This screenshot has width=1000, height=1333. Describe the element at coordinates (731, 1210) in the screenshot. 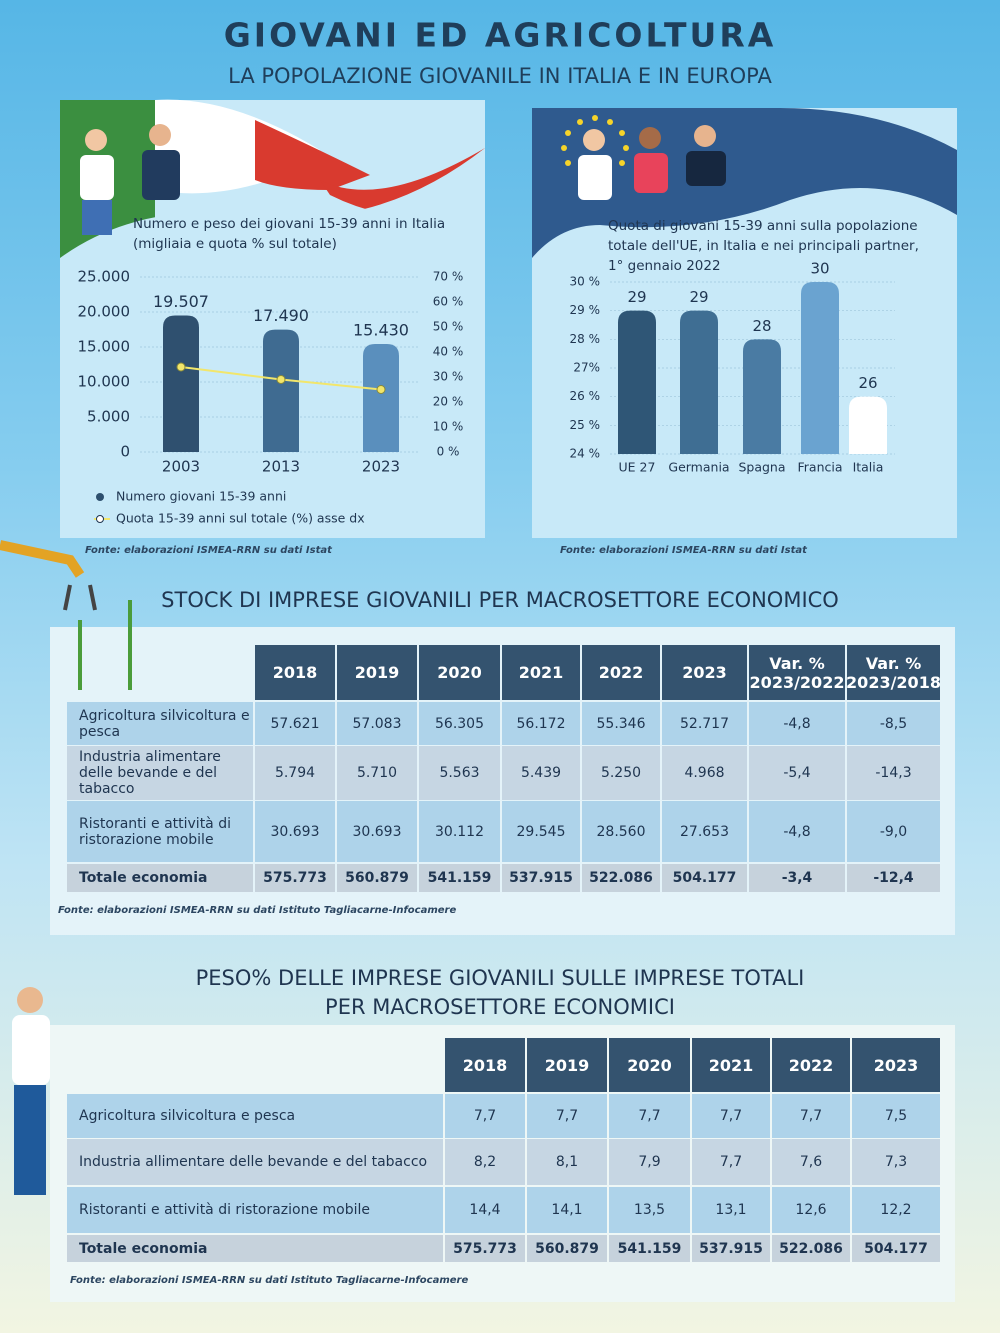

I see `table-cell: 13,1` at that location.